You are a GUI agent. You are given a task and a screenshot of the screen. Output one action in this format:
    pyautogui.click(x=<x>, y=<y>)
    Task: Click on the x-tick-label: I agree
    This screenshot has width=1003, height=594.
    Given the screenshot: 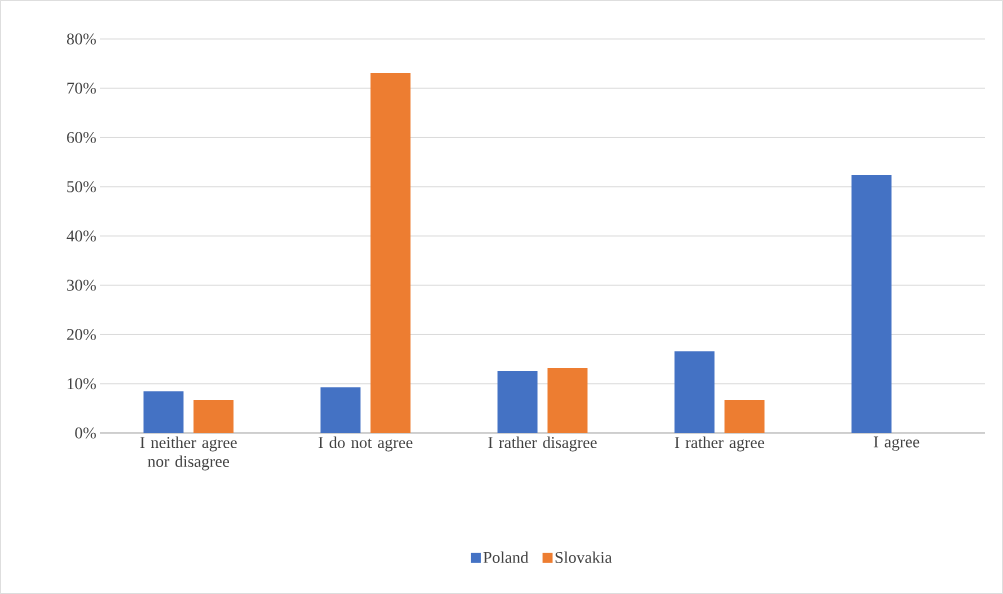 What is the action you would take?
    pyautogui.click(x=896, y=443)
    